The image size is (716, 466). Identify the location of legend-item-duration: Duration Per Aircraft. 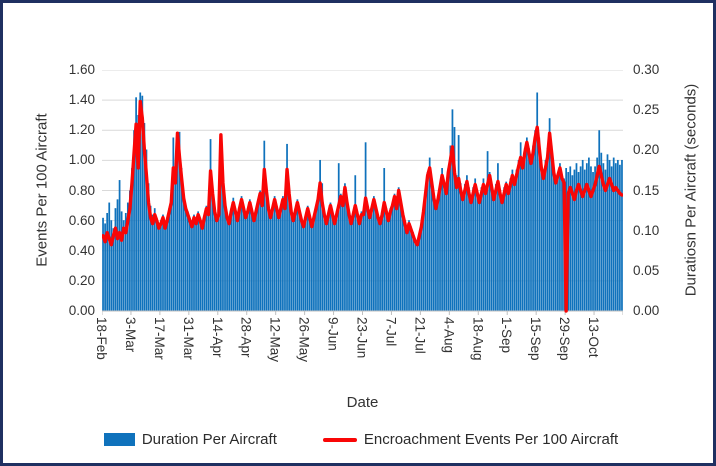
(190, 439).